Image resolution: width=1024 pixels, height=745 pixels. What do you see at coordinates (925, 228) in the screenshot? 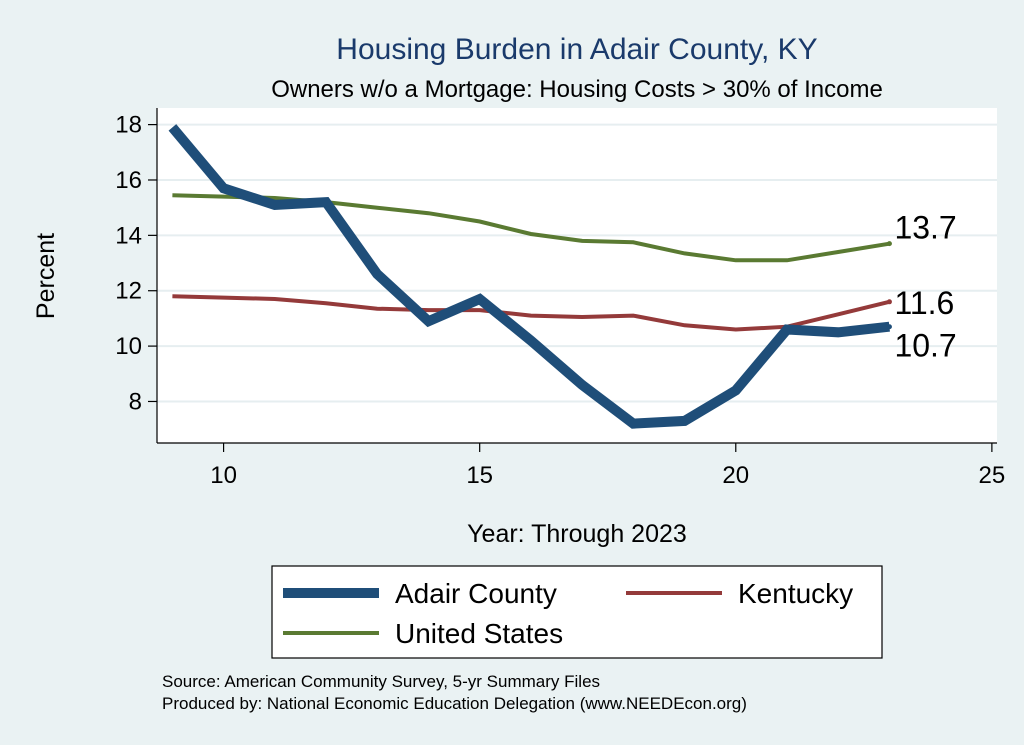
I see `end-label-united-states: 13.7` at bounding box center [925, 228].